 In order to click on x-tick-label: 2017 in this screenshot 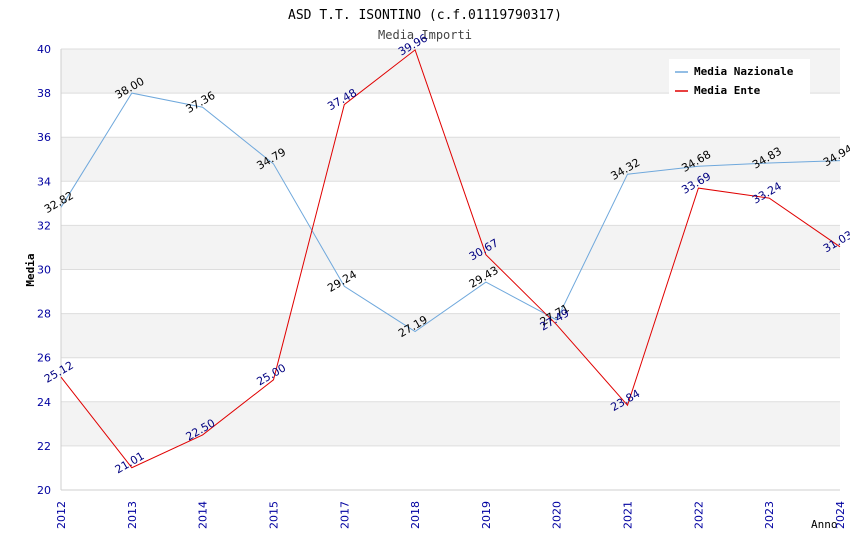, I will do `click(344, 515)`.